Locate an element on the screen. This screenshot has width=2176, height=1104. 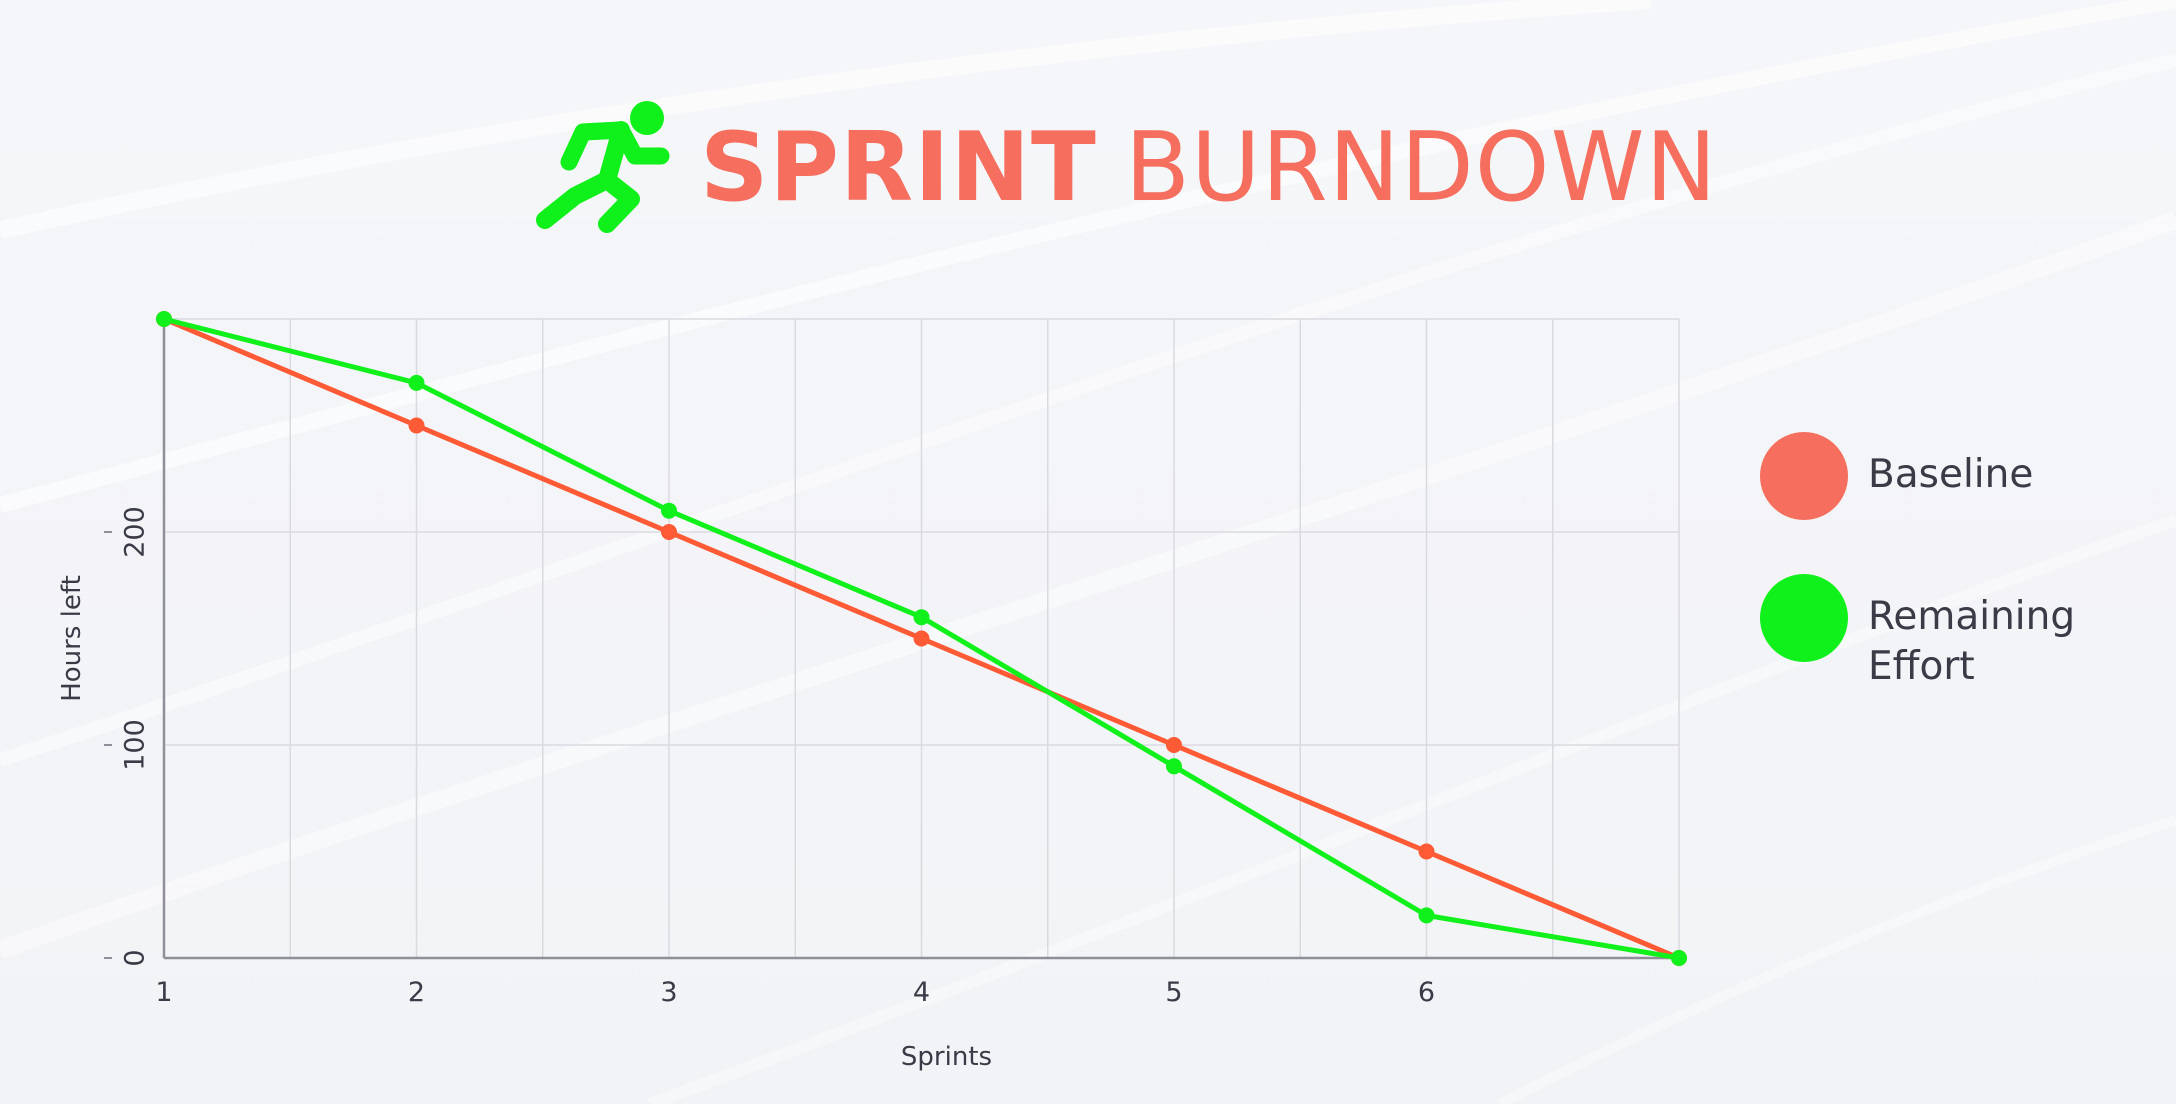
legend-item-baseline: Baseline is located at coordinates (1929, 476).